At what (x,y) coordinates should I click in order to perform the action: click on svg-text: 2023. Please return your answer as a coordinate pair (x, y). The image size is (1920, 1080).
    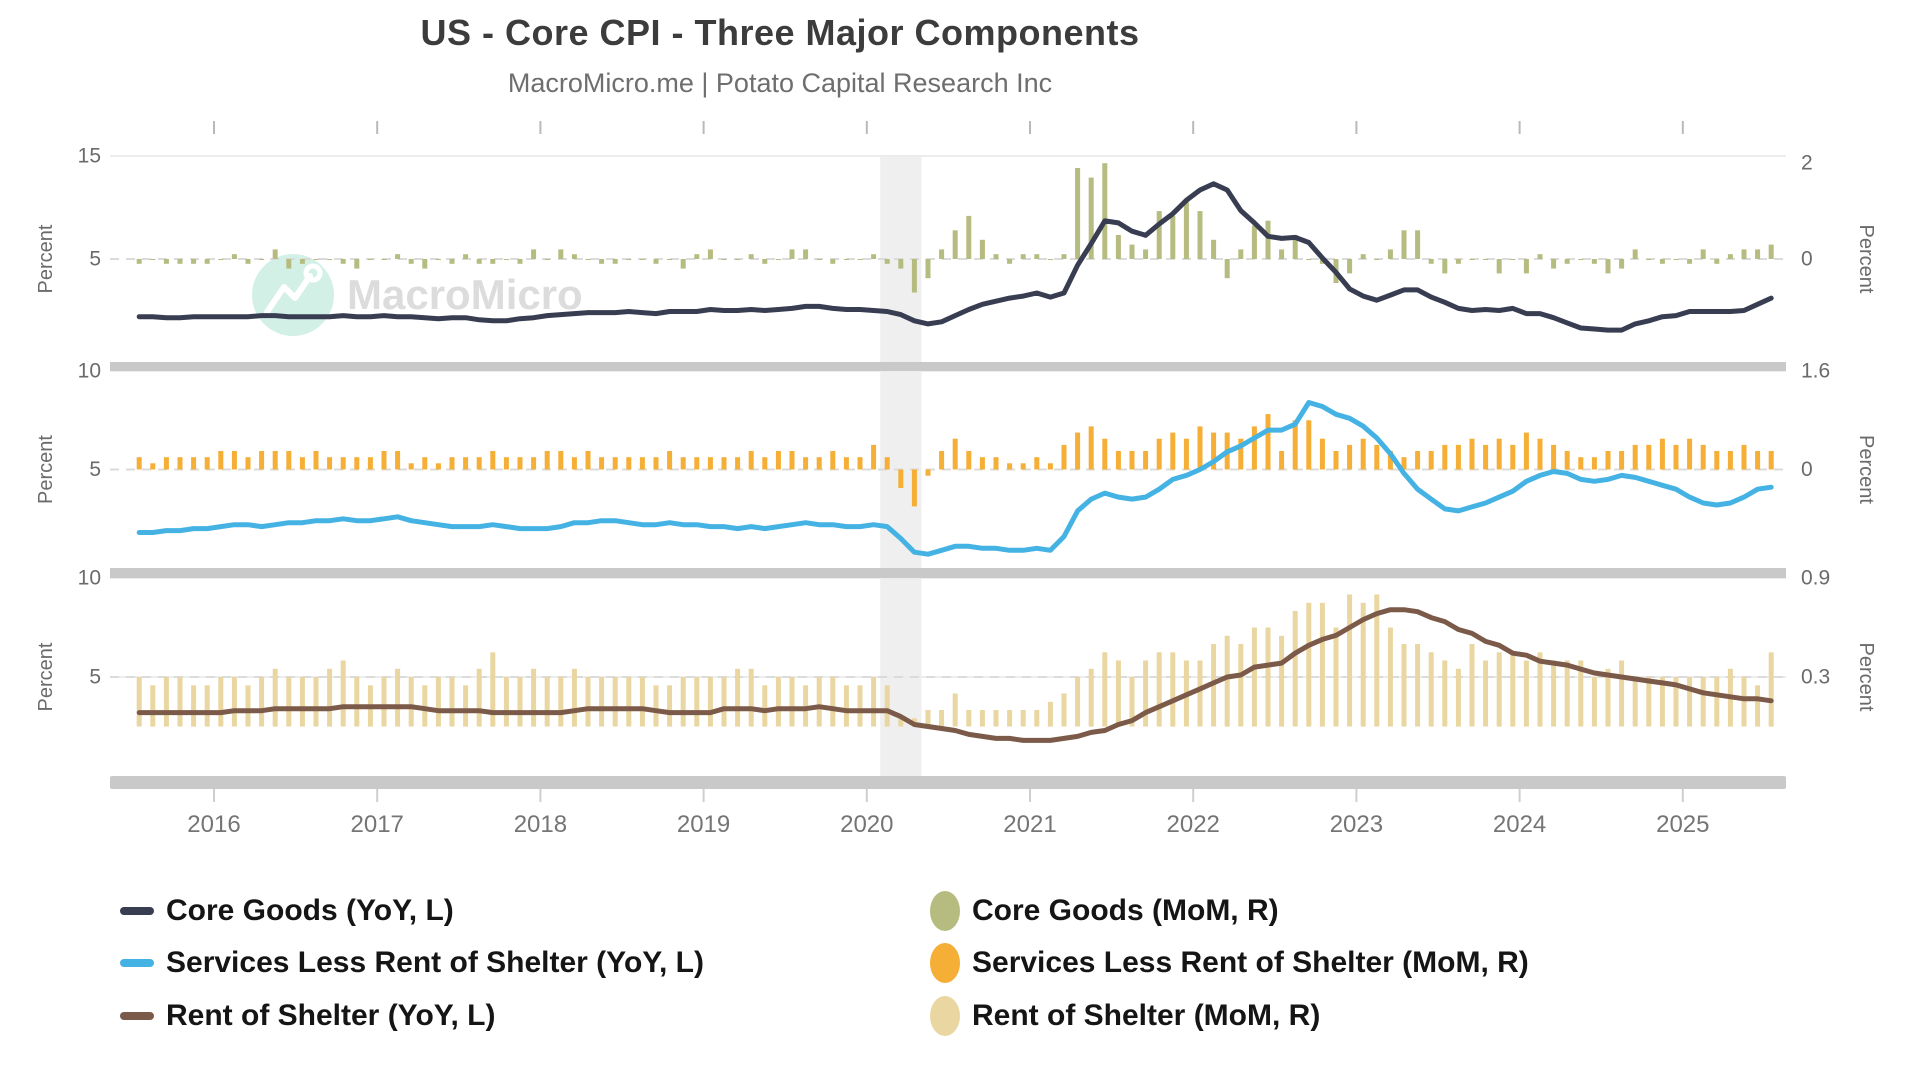
    Looking at the image, I should click on (1356, 824).